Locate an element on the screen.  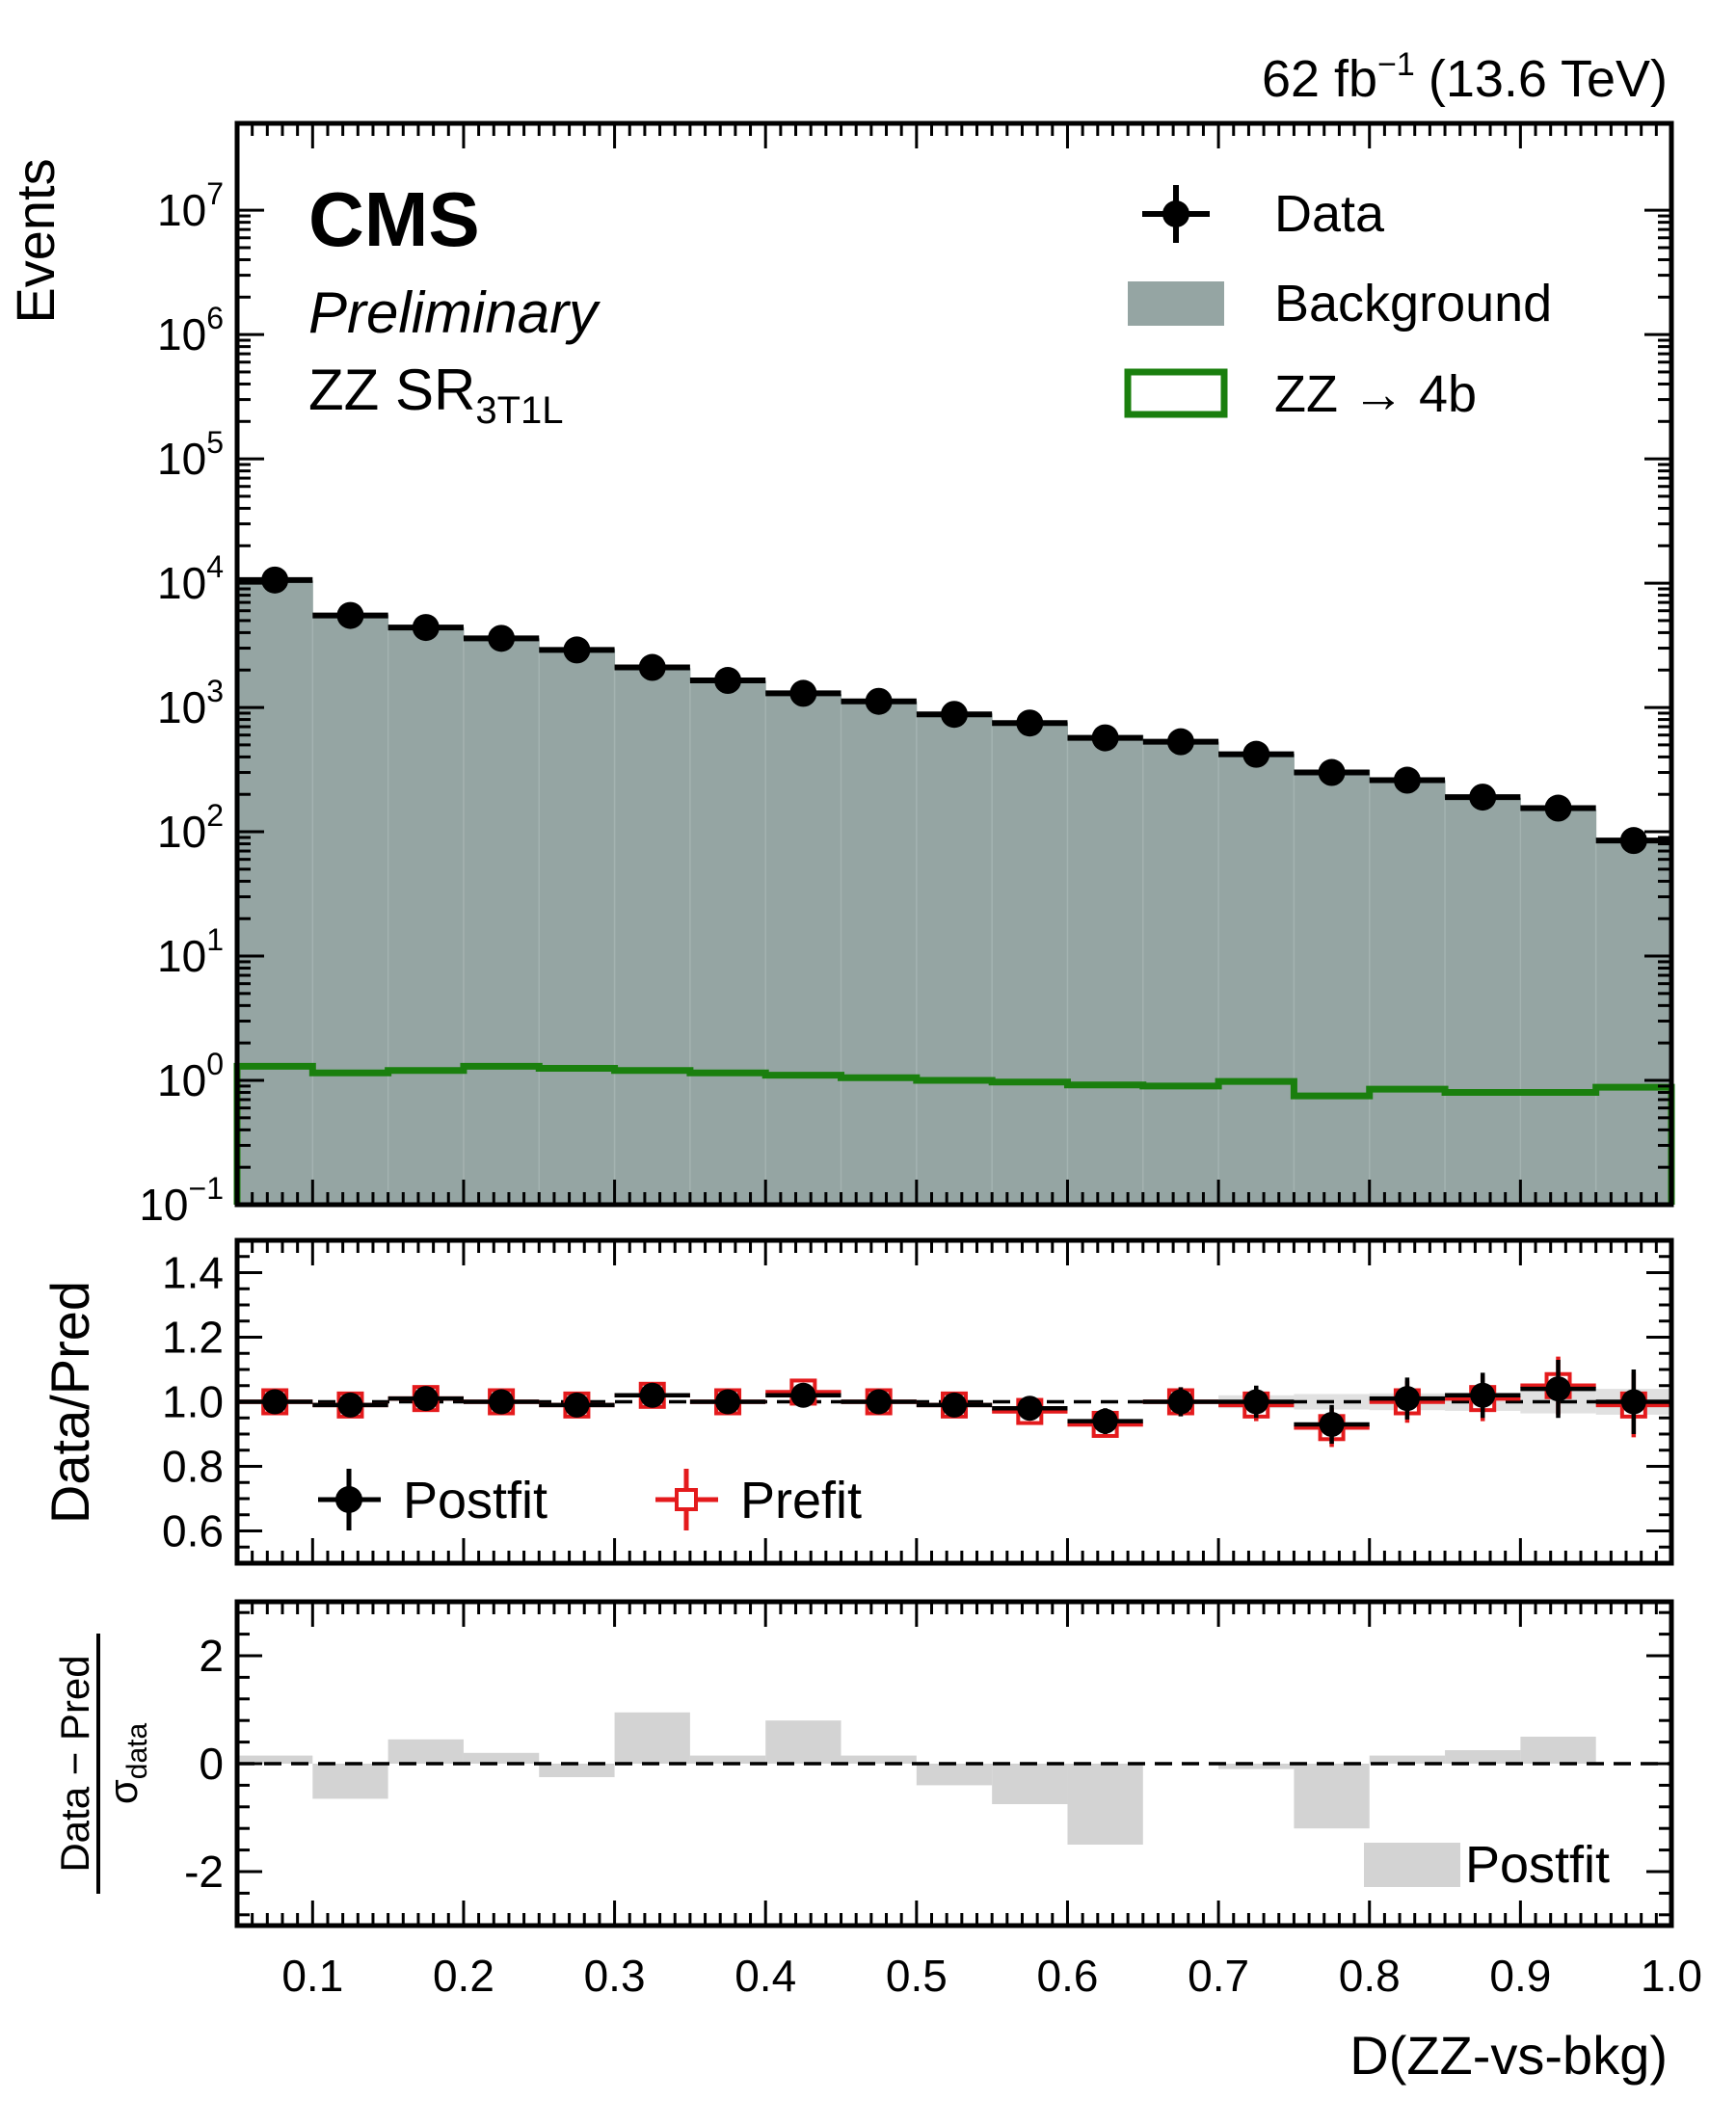
y-tick-label: 10³ is located at coordinates (190, 703).